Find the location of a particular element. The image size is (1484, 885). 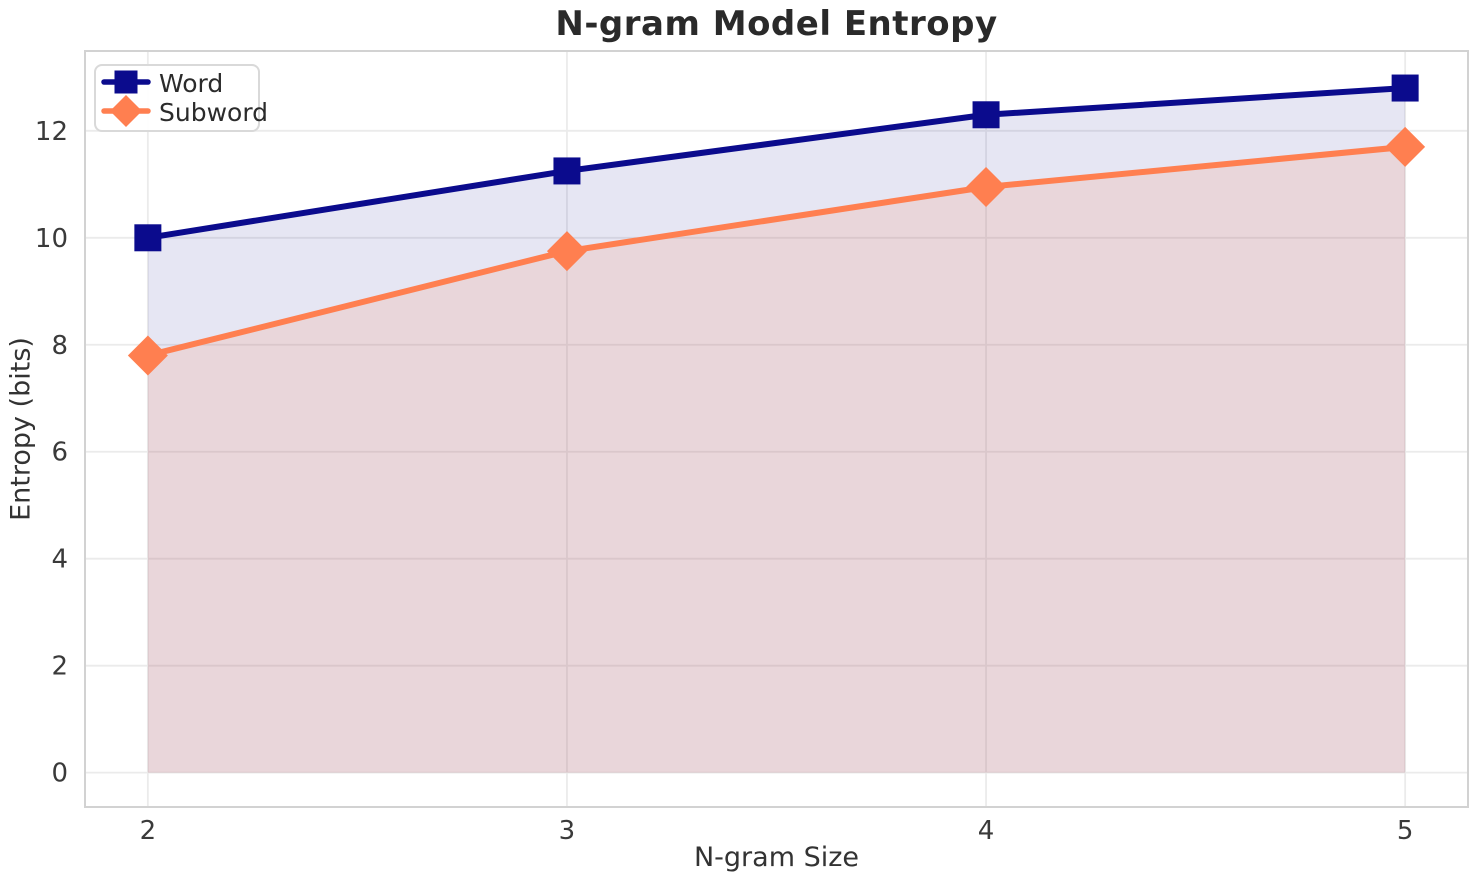

y-tick-label: 10 is located at coordinates (51, 239).